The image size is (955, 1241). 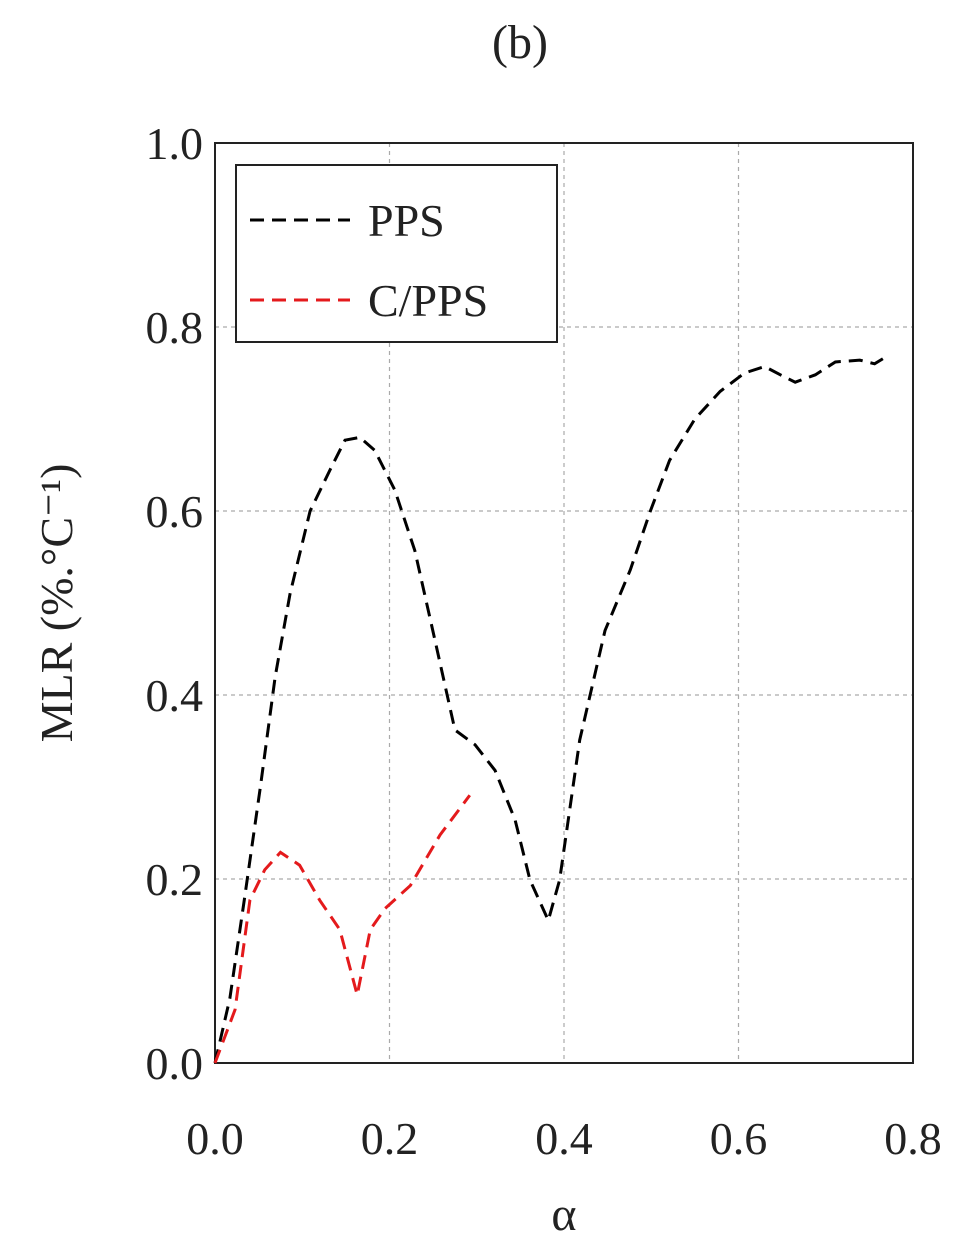 What do you see at coordinates (175, 879) in the screenshot?
I see `y-tick-label: 0.2` at bounding box center [175, 879].